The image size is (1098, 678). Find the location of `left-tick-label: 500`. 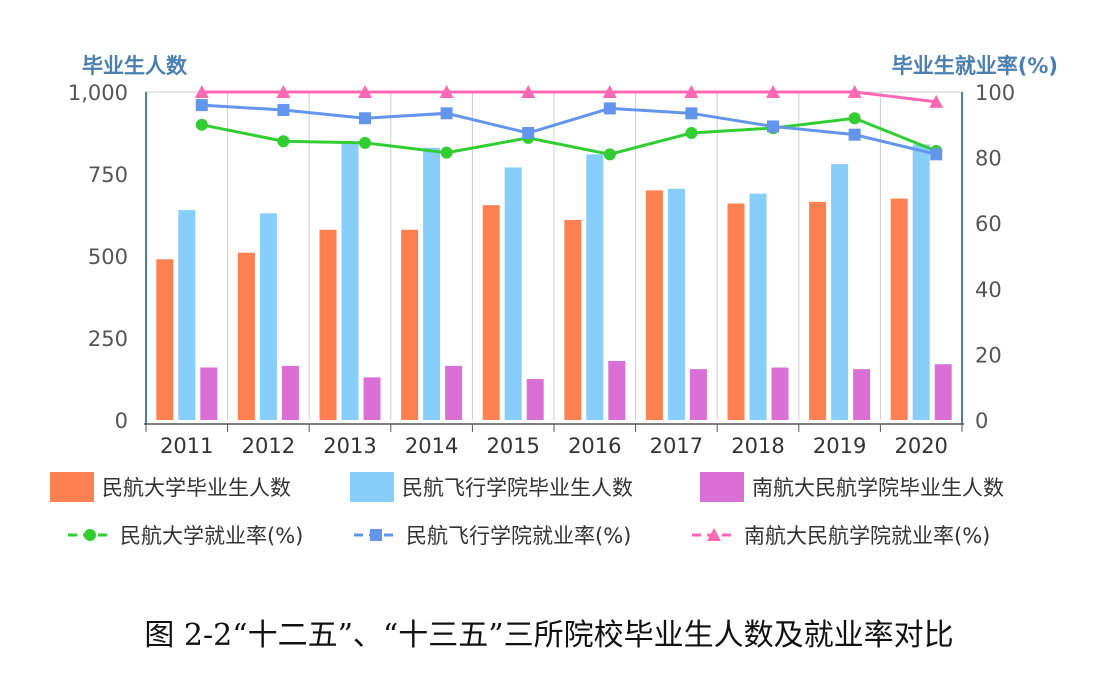

left-tick-label: 500 is located at coordinates (108, 257).